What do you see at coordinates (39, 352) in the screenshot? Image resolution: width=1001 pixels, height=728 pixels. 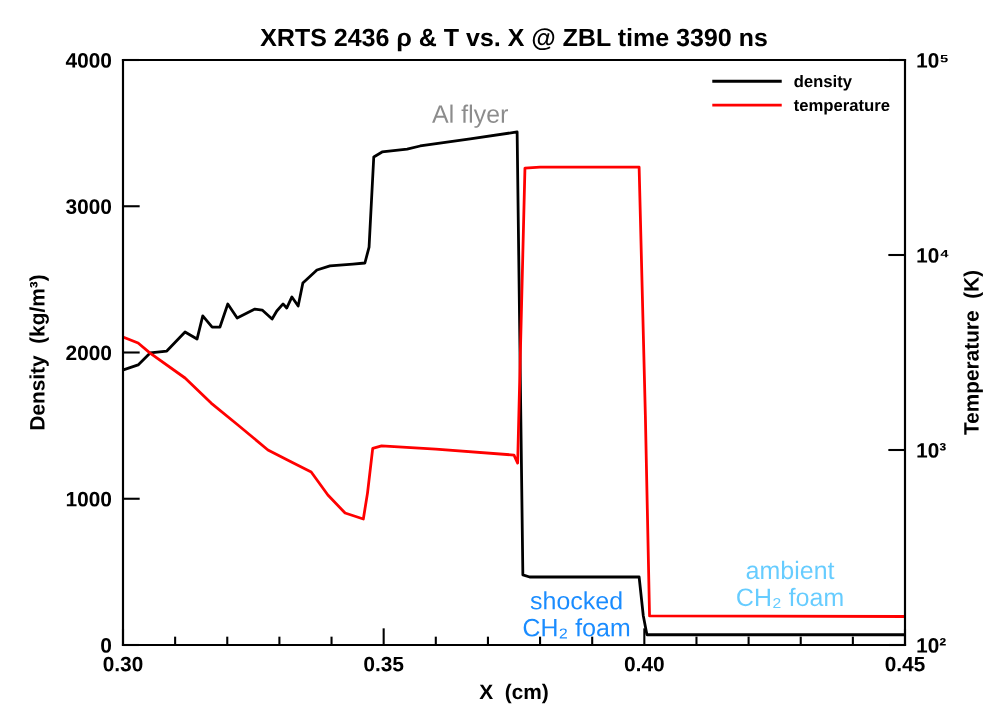 I see `y-axis-title: Density (kg/m³)` at bounding box center [39, 352].